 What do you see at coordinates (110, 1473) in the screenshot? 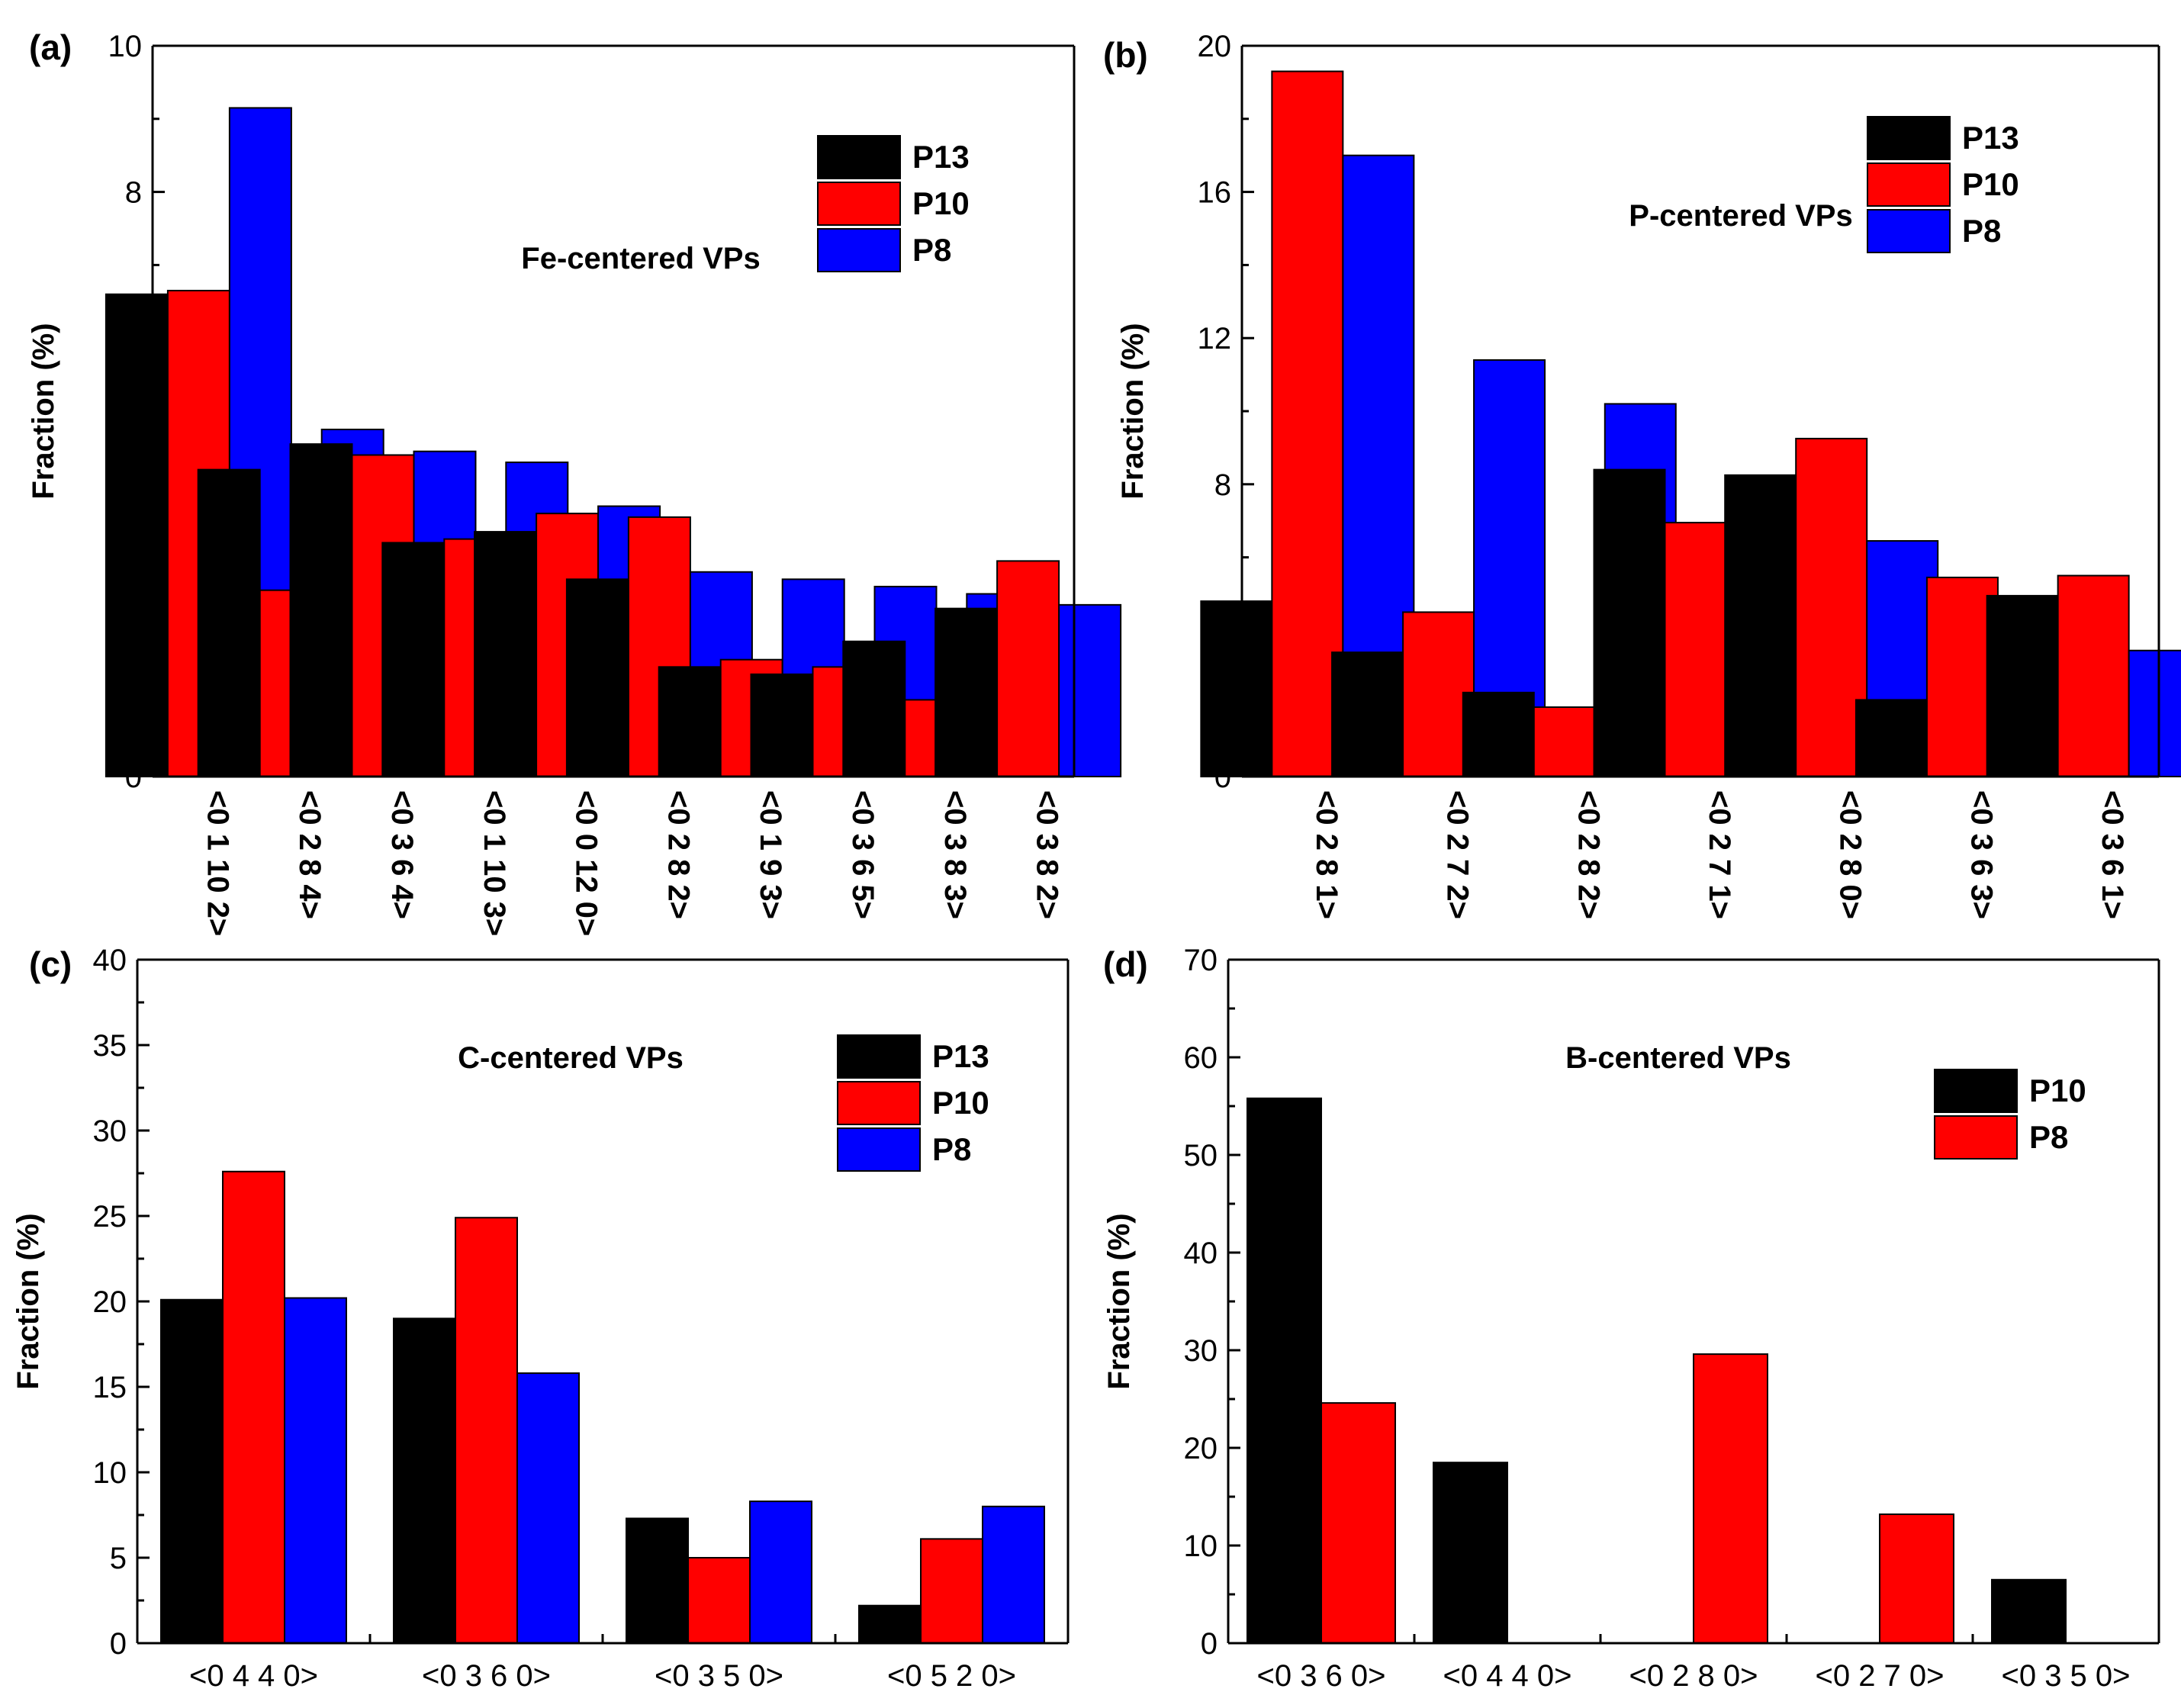
I see `panel-c-y-tick-label: 10` at bounding box center [110, 1473].